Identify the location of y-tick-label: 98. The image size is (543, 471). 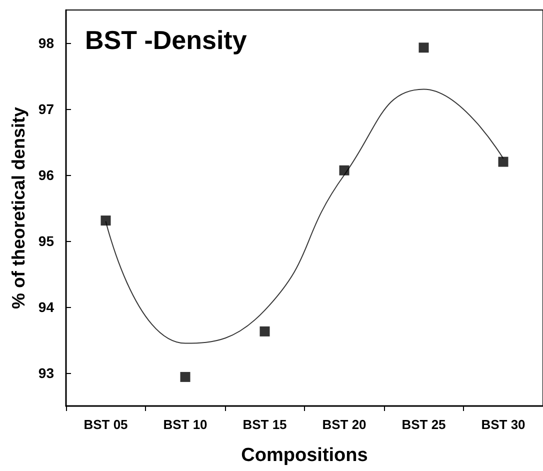
(46, 43).